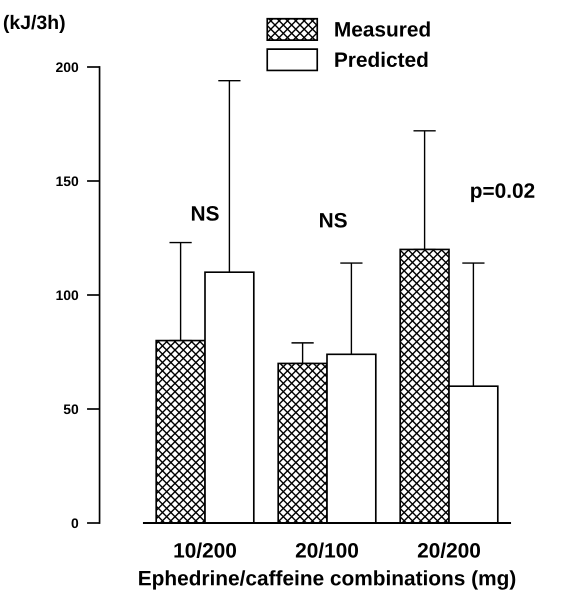 This screenshot has width=582, height=597. What do you see at coordinates (327, 580) in the screenshot?
I see `x-axis-title: Ephedrine/caffeine combinations (mg)` at bounding box center [327, 580].